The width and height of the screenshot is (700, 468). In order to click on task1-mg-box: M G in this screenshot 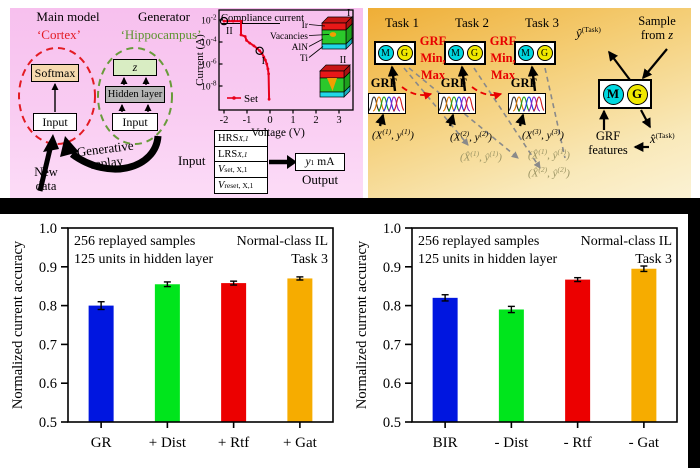, I will do `click(395, 53)`.